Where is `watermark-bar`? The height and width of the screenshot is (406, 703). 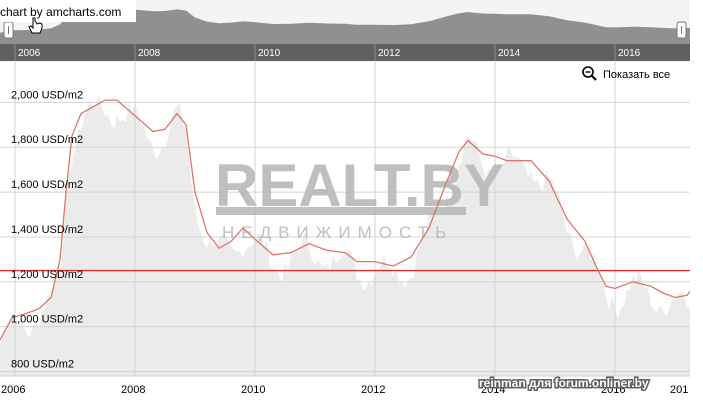 watermark-bar is located at coordinates (341, 211).